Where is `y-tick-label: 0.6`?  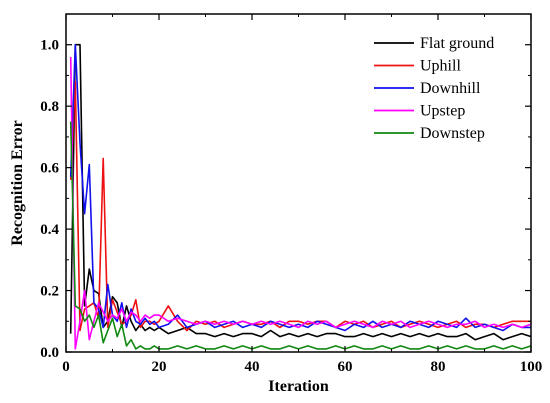
y-tick-label: 0.6 is located at coordinates (49, 169).